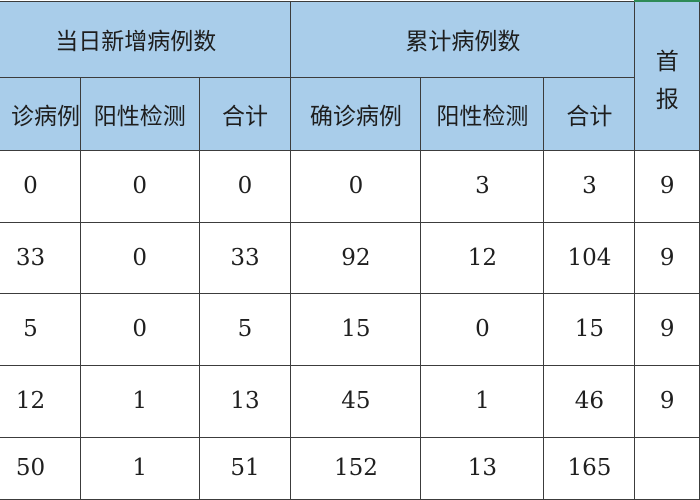  I want to click on table-row: 5 0 5 15 0 15 9, so click(350, 329).